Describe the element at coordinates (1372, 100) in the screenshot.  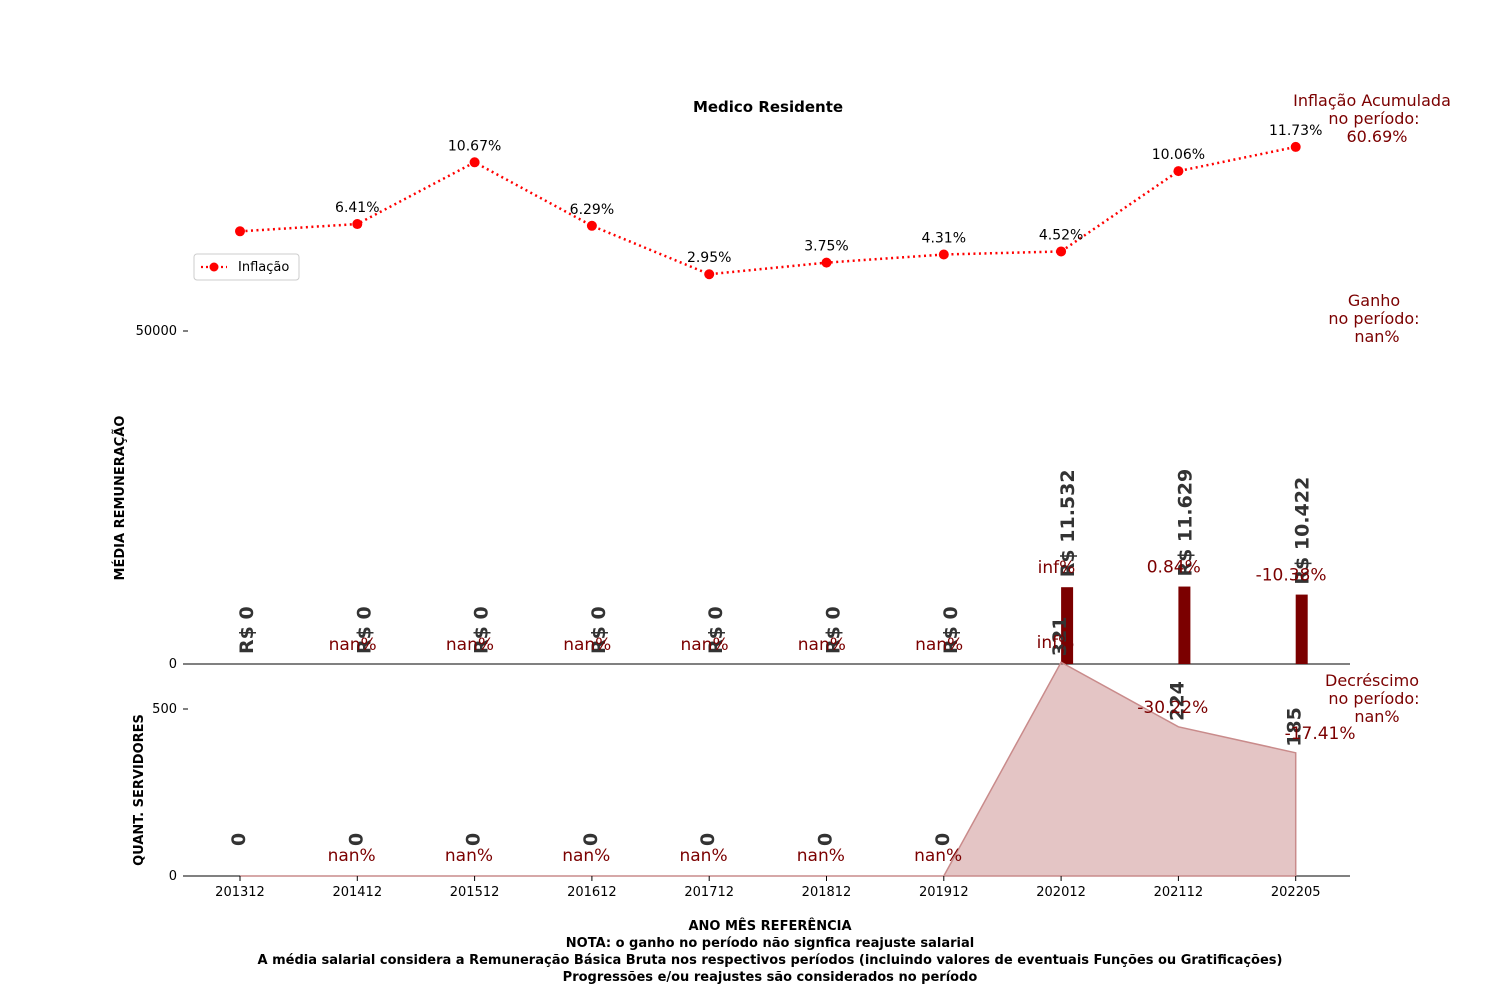
I see `side-note-inflation-line: Inflação Acumulada` at that location.